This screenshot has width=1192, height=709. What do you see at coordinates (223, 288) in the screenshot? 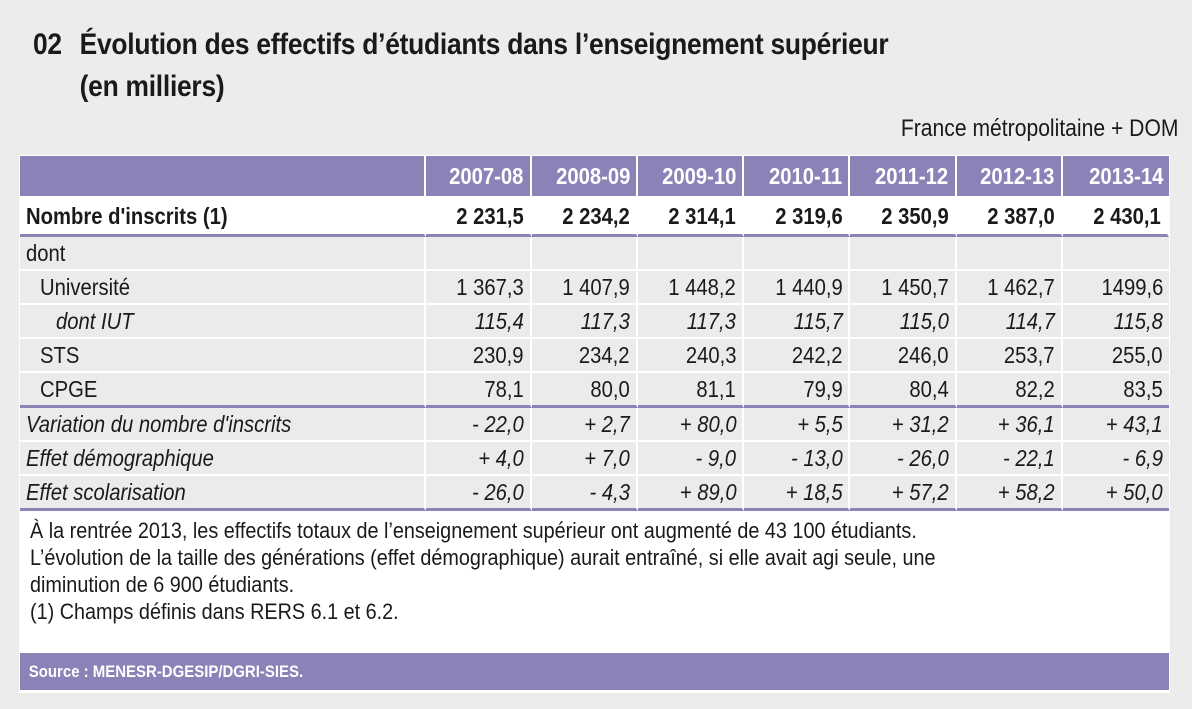
I see `row-label: Université` at bounding box center [223, 288].